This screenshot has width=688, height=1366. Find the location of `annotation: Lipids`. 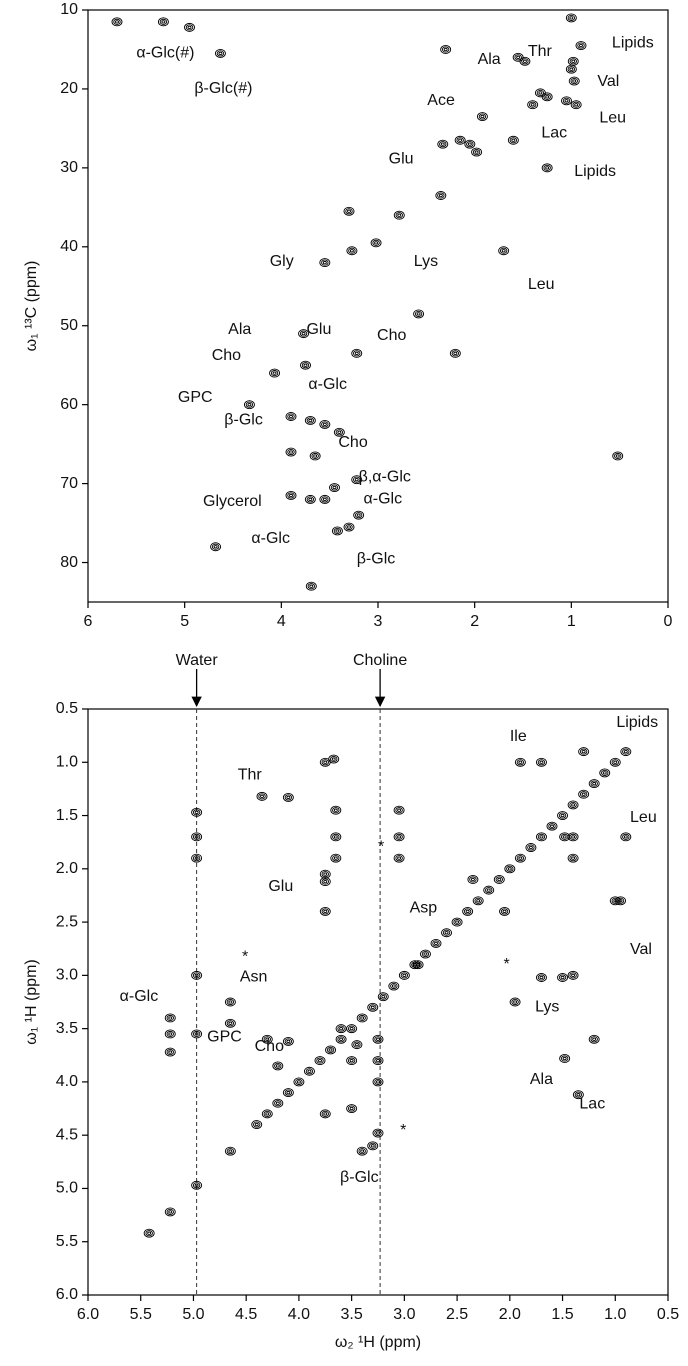

annotation: Lipids is located at coordinates (637, 722).